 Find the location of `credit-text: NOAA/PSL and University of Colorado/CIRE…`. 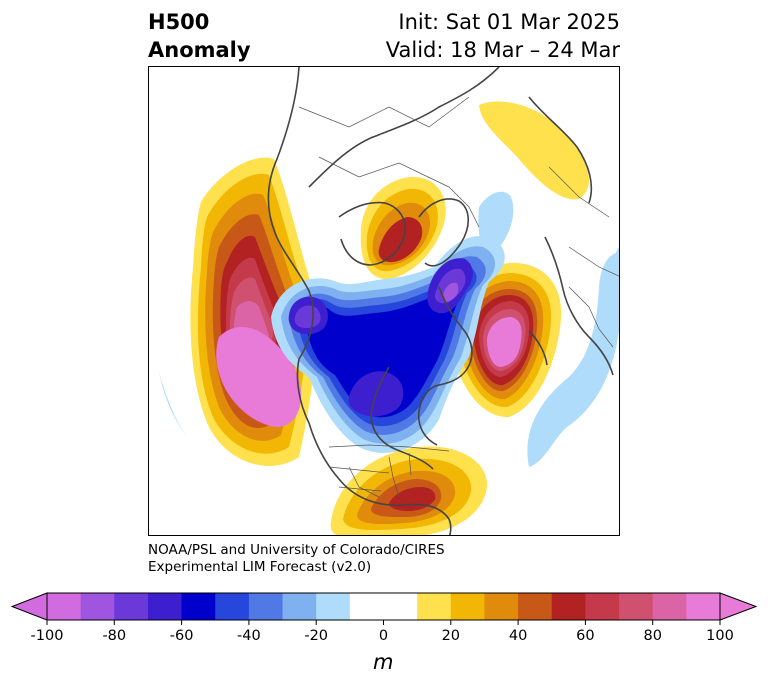

credit-text: NOAA/PSL and University of Colorado/CIRE… is located at coordinates (296, 559).